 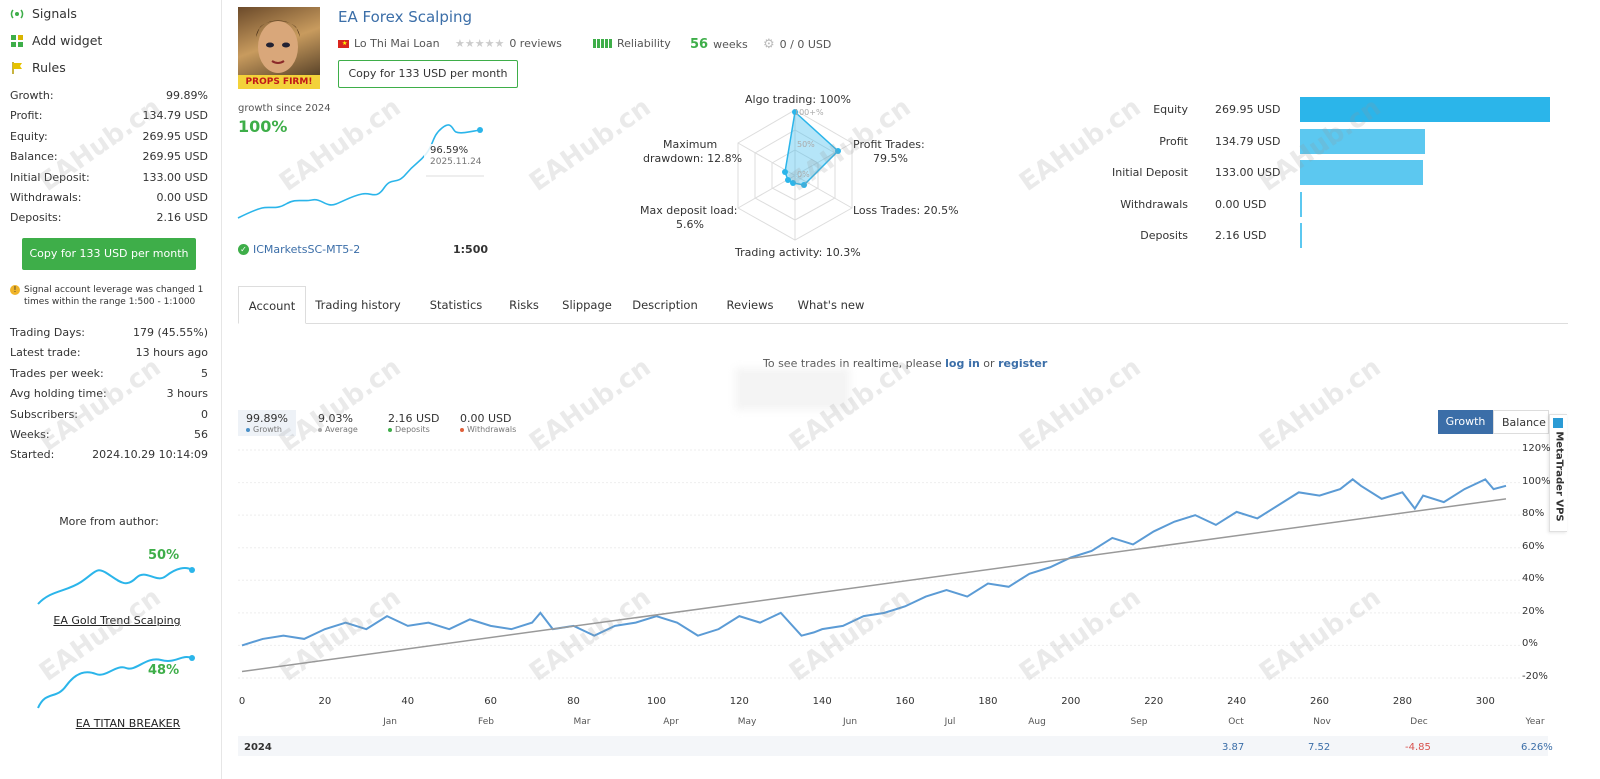 I want to click on trading-stat-value: 13 hours ago, so click(x=171, y=353).